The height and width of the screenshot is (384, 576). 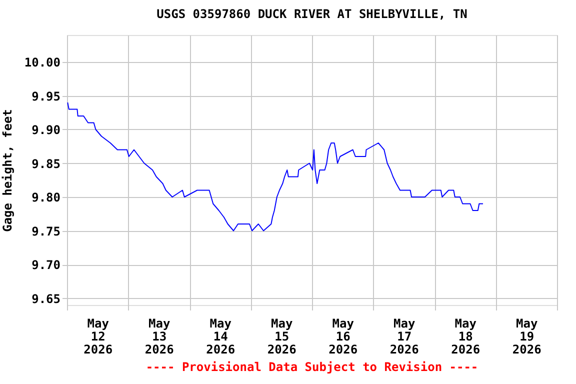 I want to click on y-tick-label: 9.85, so click(x=46, y=163).